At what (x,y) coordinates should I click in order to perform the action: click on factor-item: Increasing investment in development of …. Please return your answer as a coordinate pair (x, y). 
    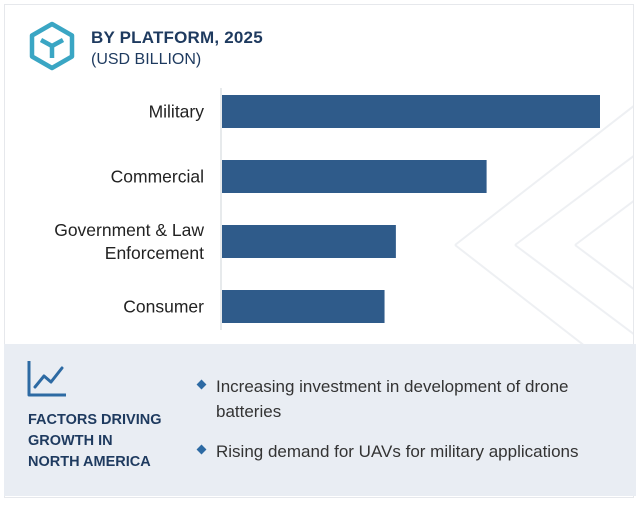
    Looking at the image, I should click on (411, 399).